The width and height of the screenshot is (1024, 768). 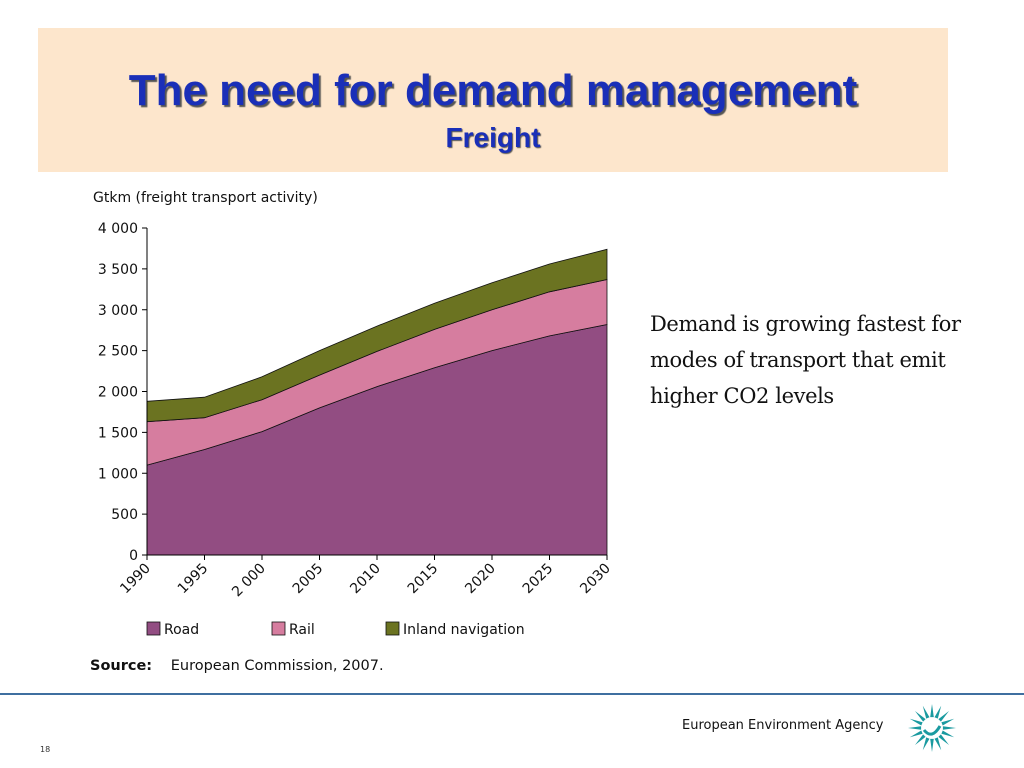 I want to click on source-line: Source: European Commission, 2007., so click(x=237, y=666).